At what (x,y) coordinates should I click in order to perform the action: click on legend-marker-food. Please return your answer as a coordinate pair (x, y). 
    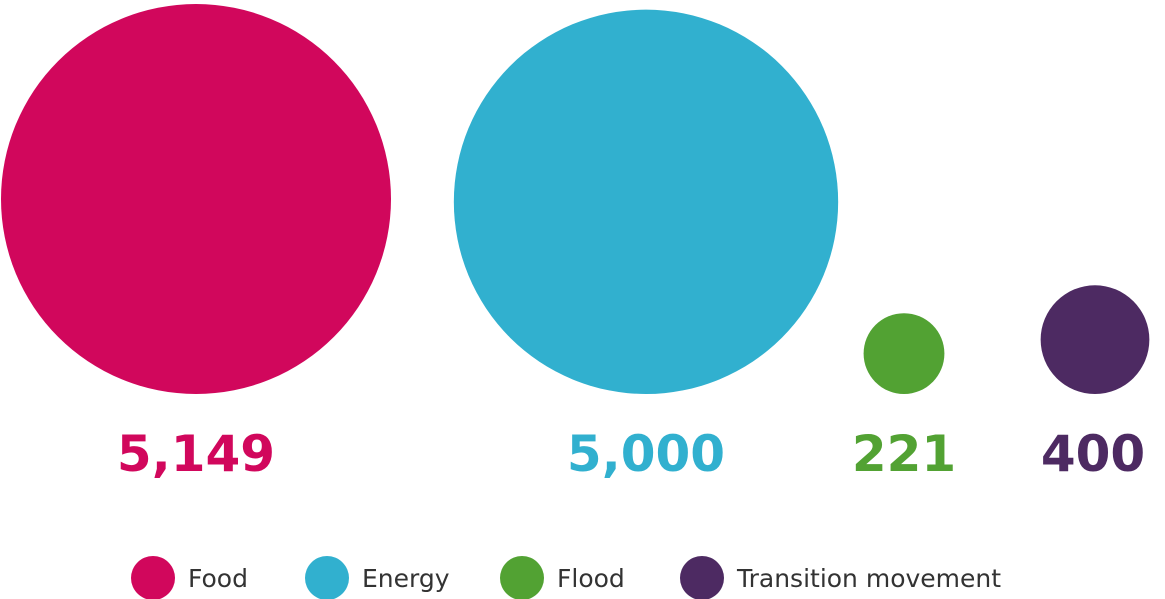
    Looking at the image, I should click on (153, 577).